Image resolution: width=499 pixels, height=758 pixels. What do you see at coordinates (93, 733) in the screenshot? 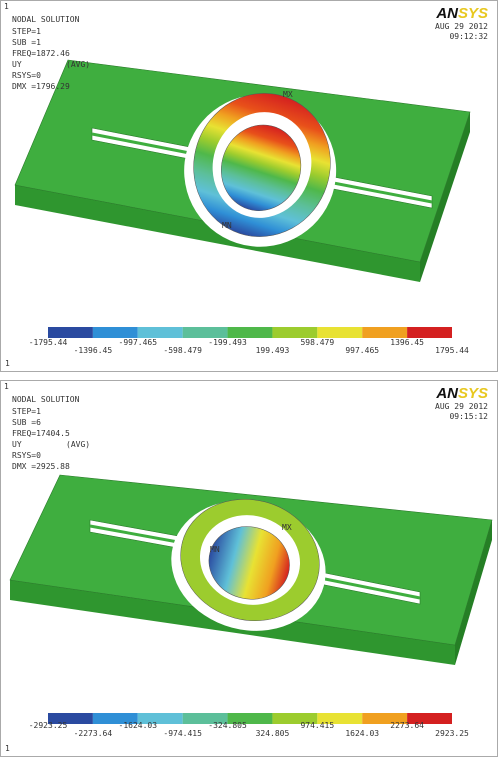
I see `legend-label: -2273.64` at bounding box center [93, 733].